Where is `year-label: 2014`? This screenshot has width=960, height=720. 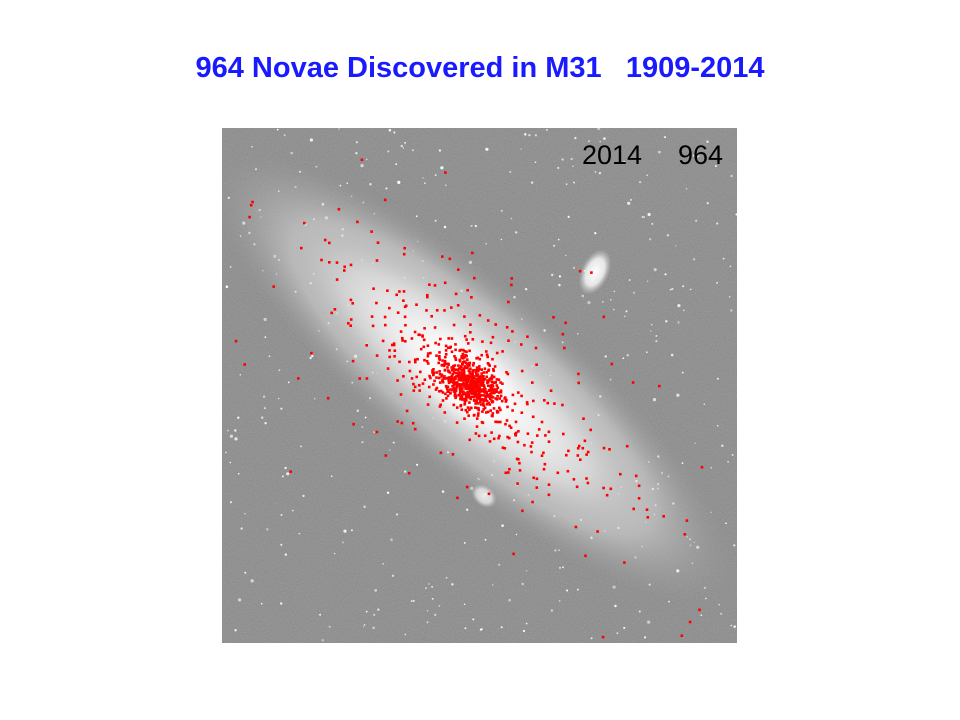
year-label: 2014 is located at coordinates (612, 155).